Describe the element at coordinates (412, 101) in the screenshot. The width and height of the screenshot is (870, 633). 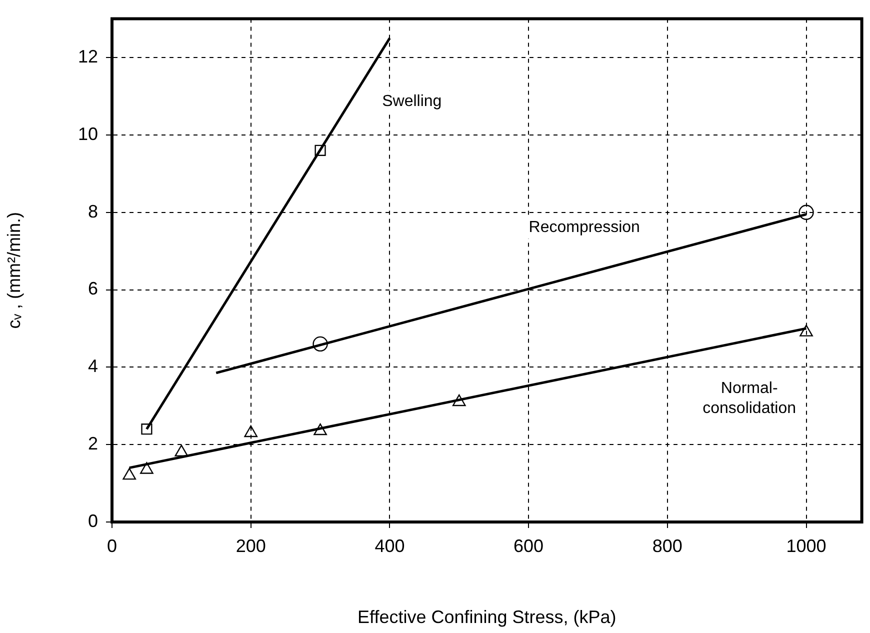
I see `annotation: Swelling` at that location.